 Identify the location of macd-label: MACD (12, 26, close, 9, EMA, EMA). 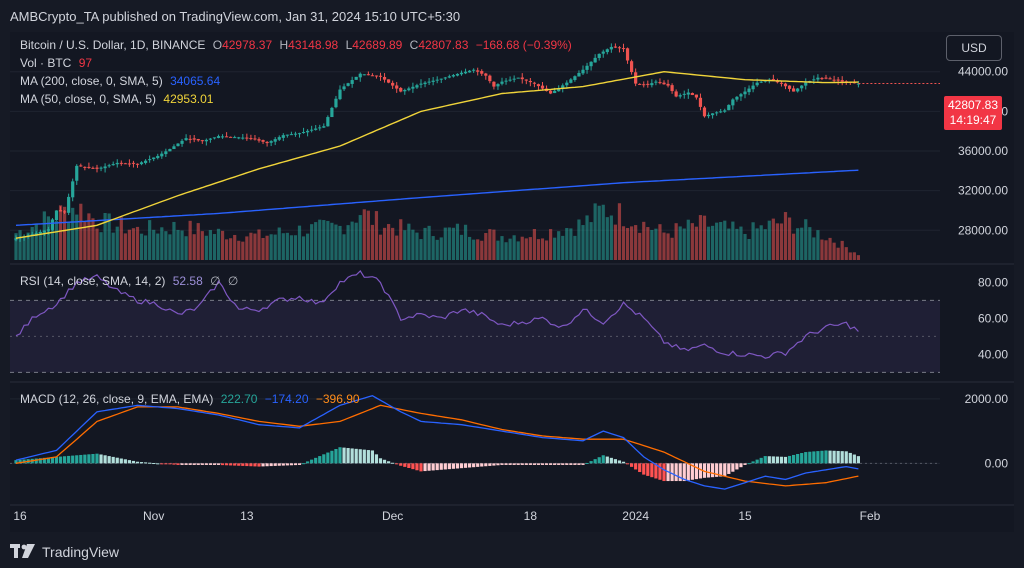
(117, 399).